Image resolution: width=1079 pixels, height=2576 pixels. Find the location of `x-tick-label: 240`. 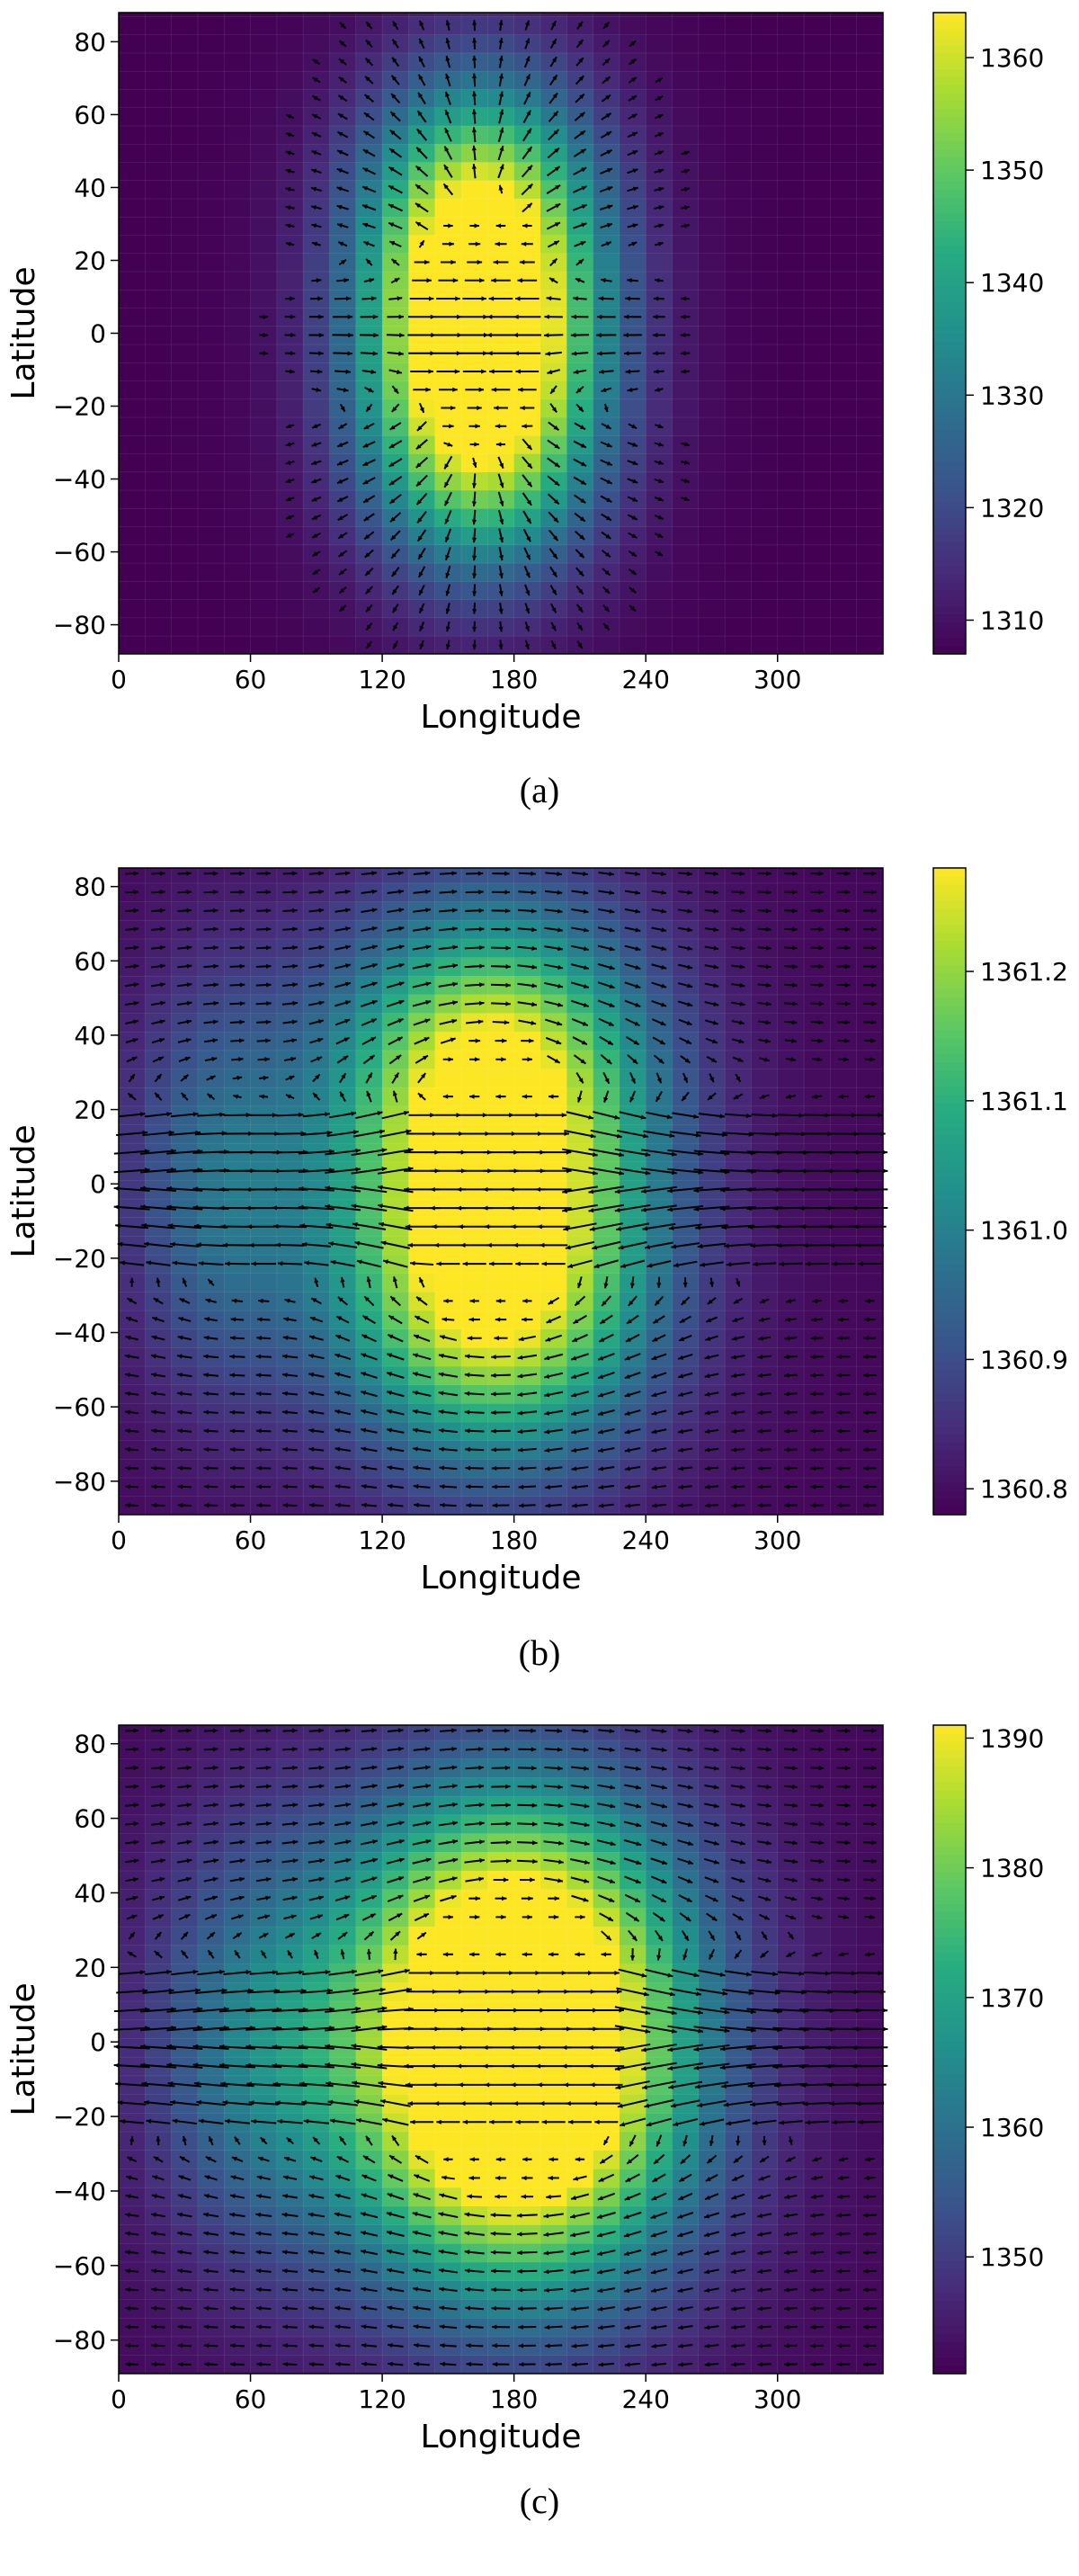

x-tick-label: 240 is located at coordinates (645, 679).